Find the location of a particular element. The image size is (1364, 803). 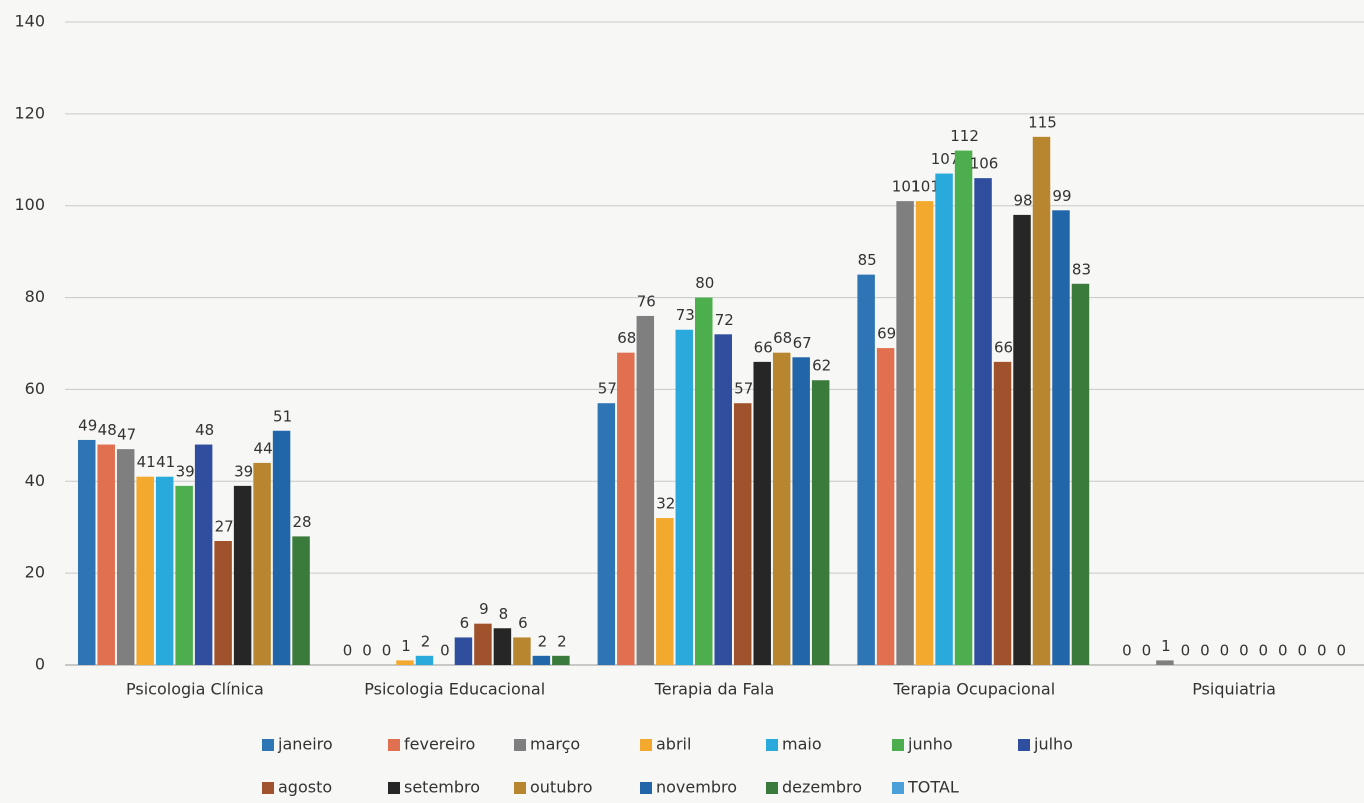

value-label: 83 is located at coordinates (1081, 269).